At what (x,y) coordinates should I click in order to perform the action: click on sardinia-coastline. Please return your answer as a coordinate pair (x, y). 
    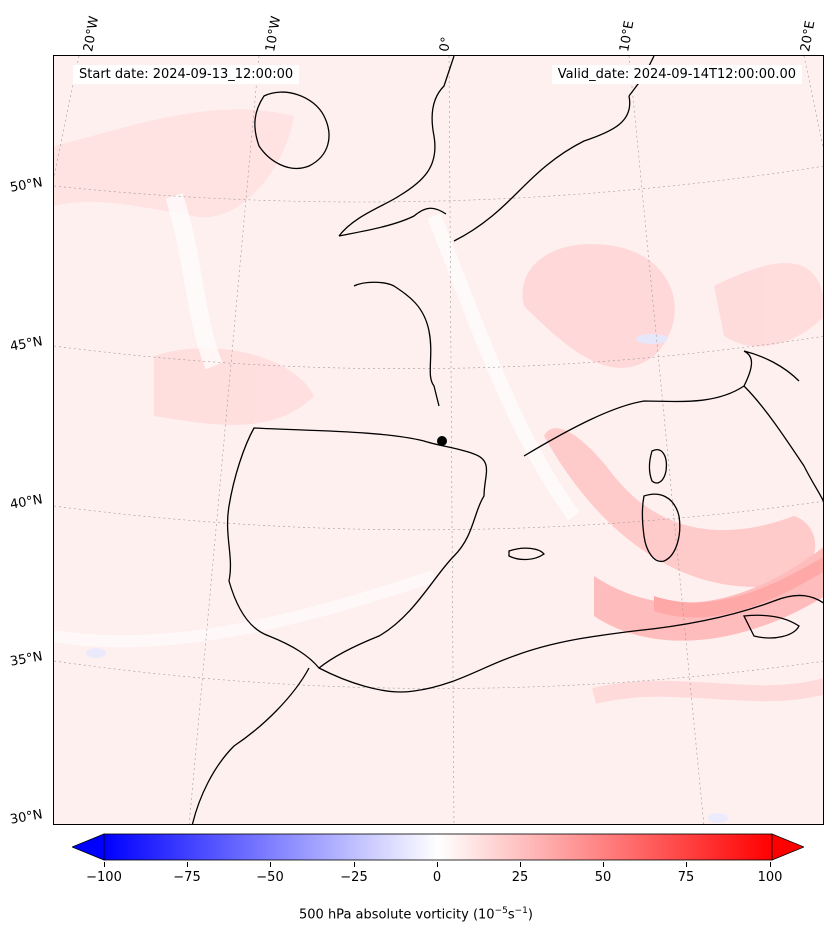
    Looking at the image, I should click on (661, 528).